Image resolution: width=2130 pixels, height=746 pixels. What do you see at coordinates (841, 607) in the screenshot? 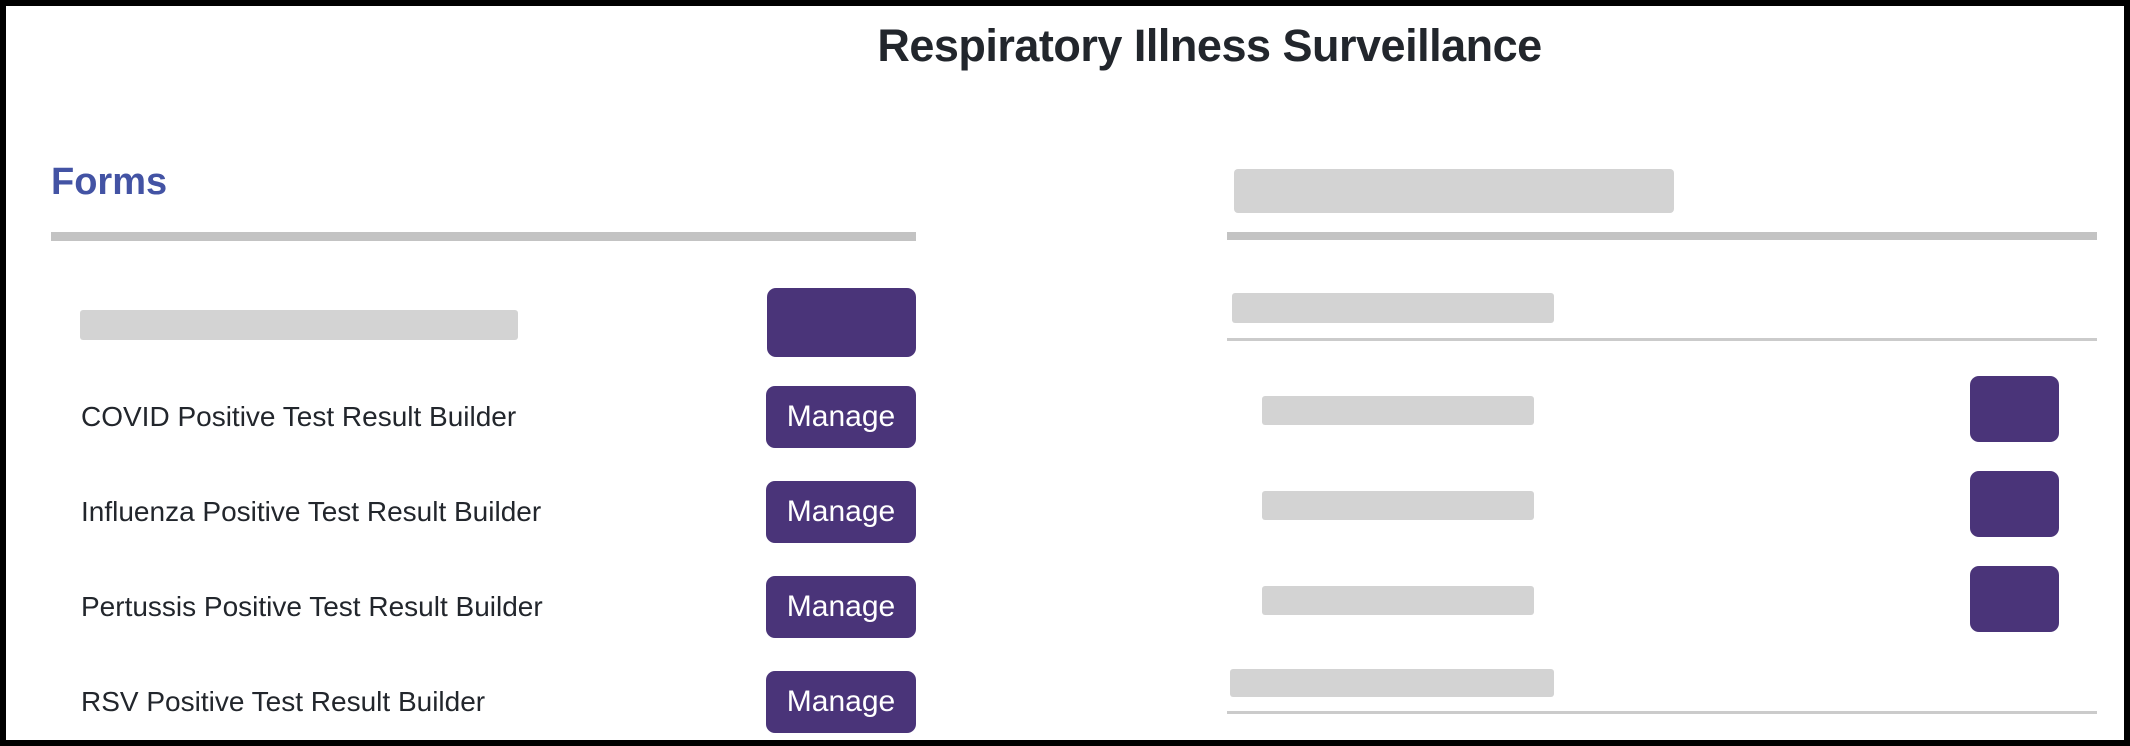
I see `manage-button-pertussis: Manage` at bounding box center [841, 607].